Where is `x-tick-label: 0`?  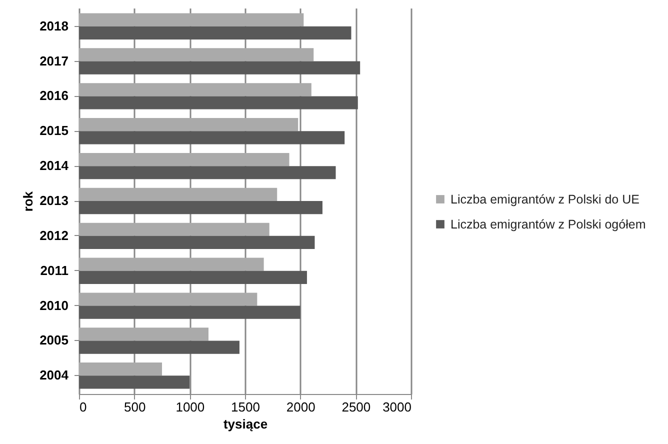
x-tick-label: 0 is located at coordinates (83, 407).